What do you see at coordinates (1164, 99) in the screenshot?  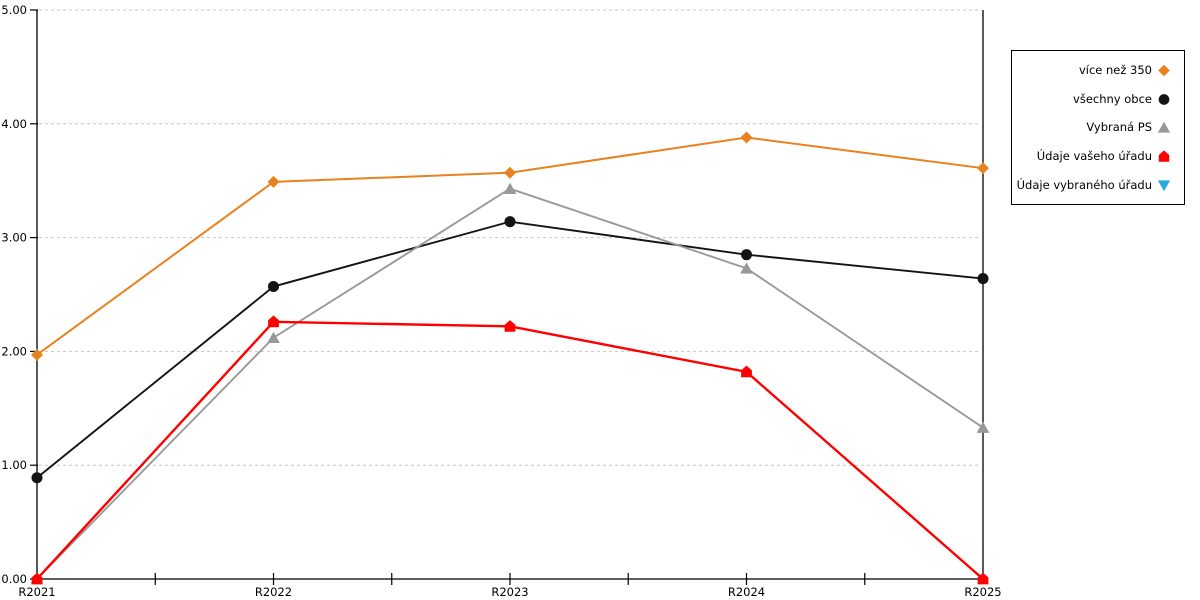 I see `circle-marker-icon` at bounding box center [1164, 99].